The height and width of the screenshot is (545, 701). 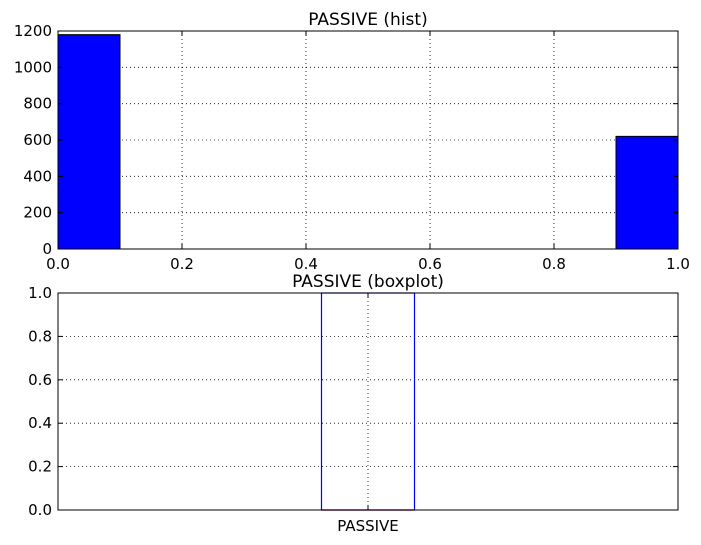 I want to click on hist-y-tick-label: 800, so click(x=37, y=104).